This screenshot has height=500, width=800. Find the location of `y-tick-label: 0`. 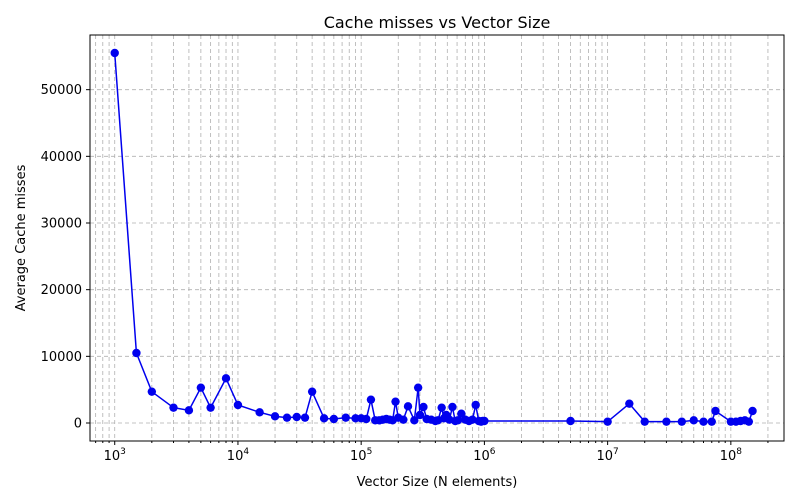

y-tick-label: 0 is located at coordinates (78, 424).